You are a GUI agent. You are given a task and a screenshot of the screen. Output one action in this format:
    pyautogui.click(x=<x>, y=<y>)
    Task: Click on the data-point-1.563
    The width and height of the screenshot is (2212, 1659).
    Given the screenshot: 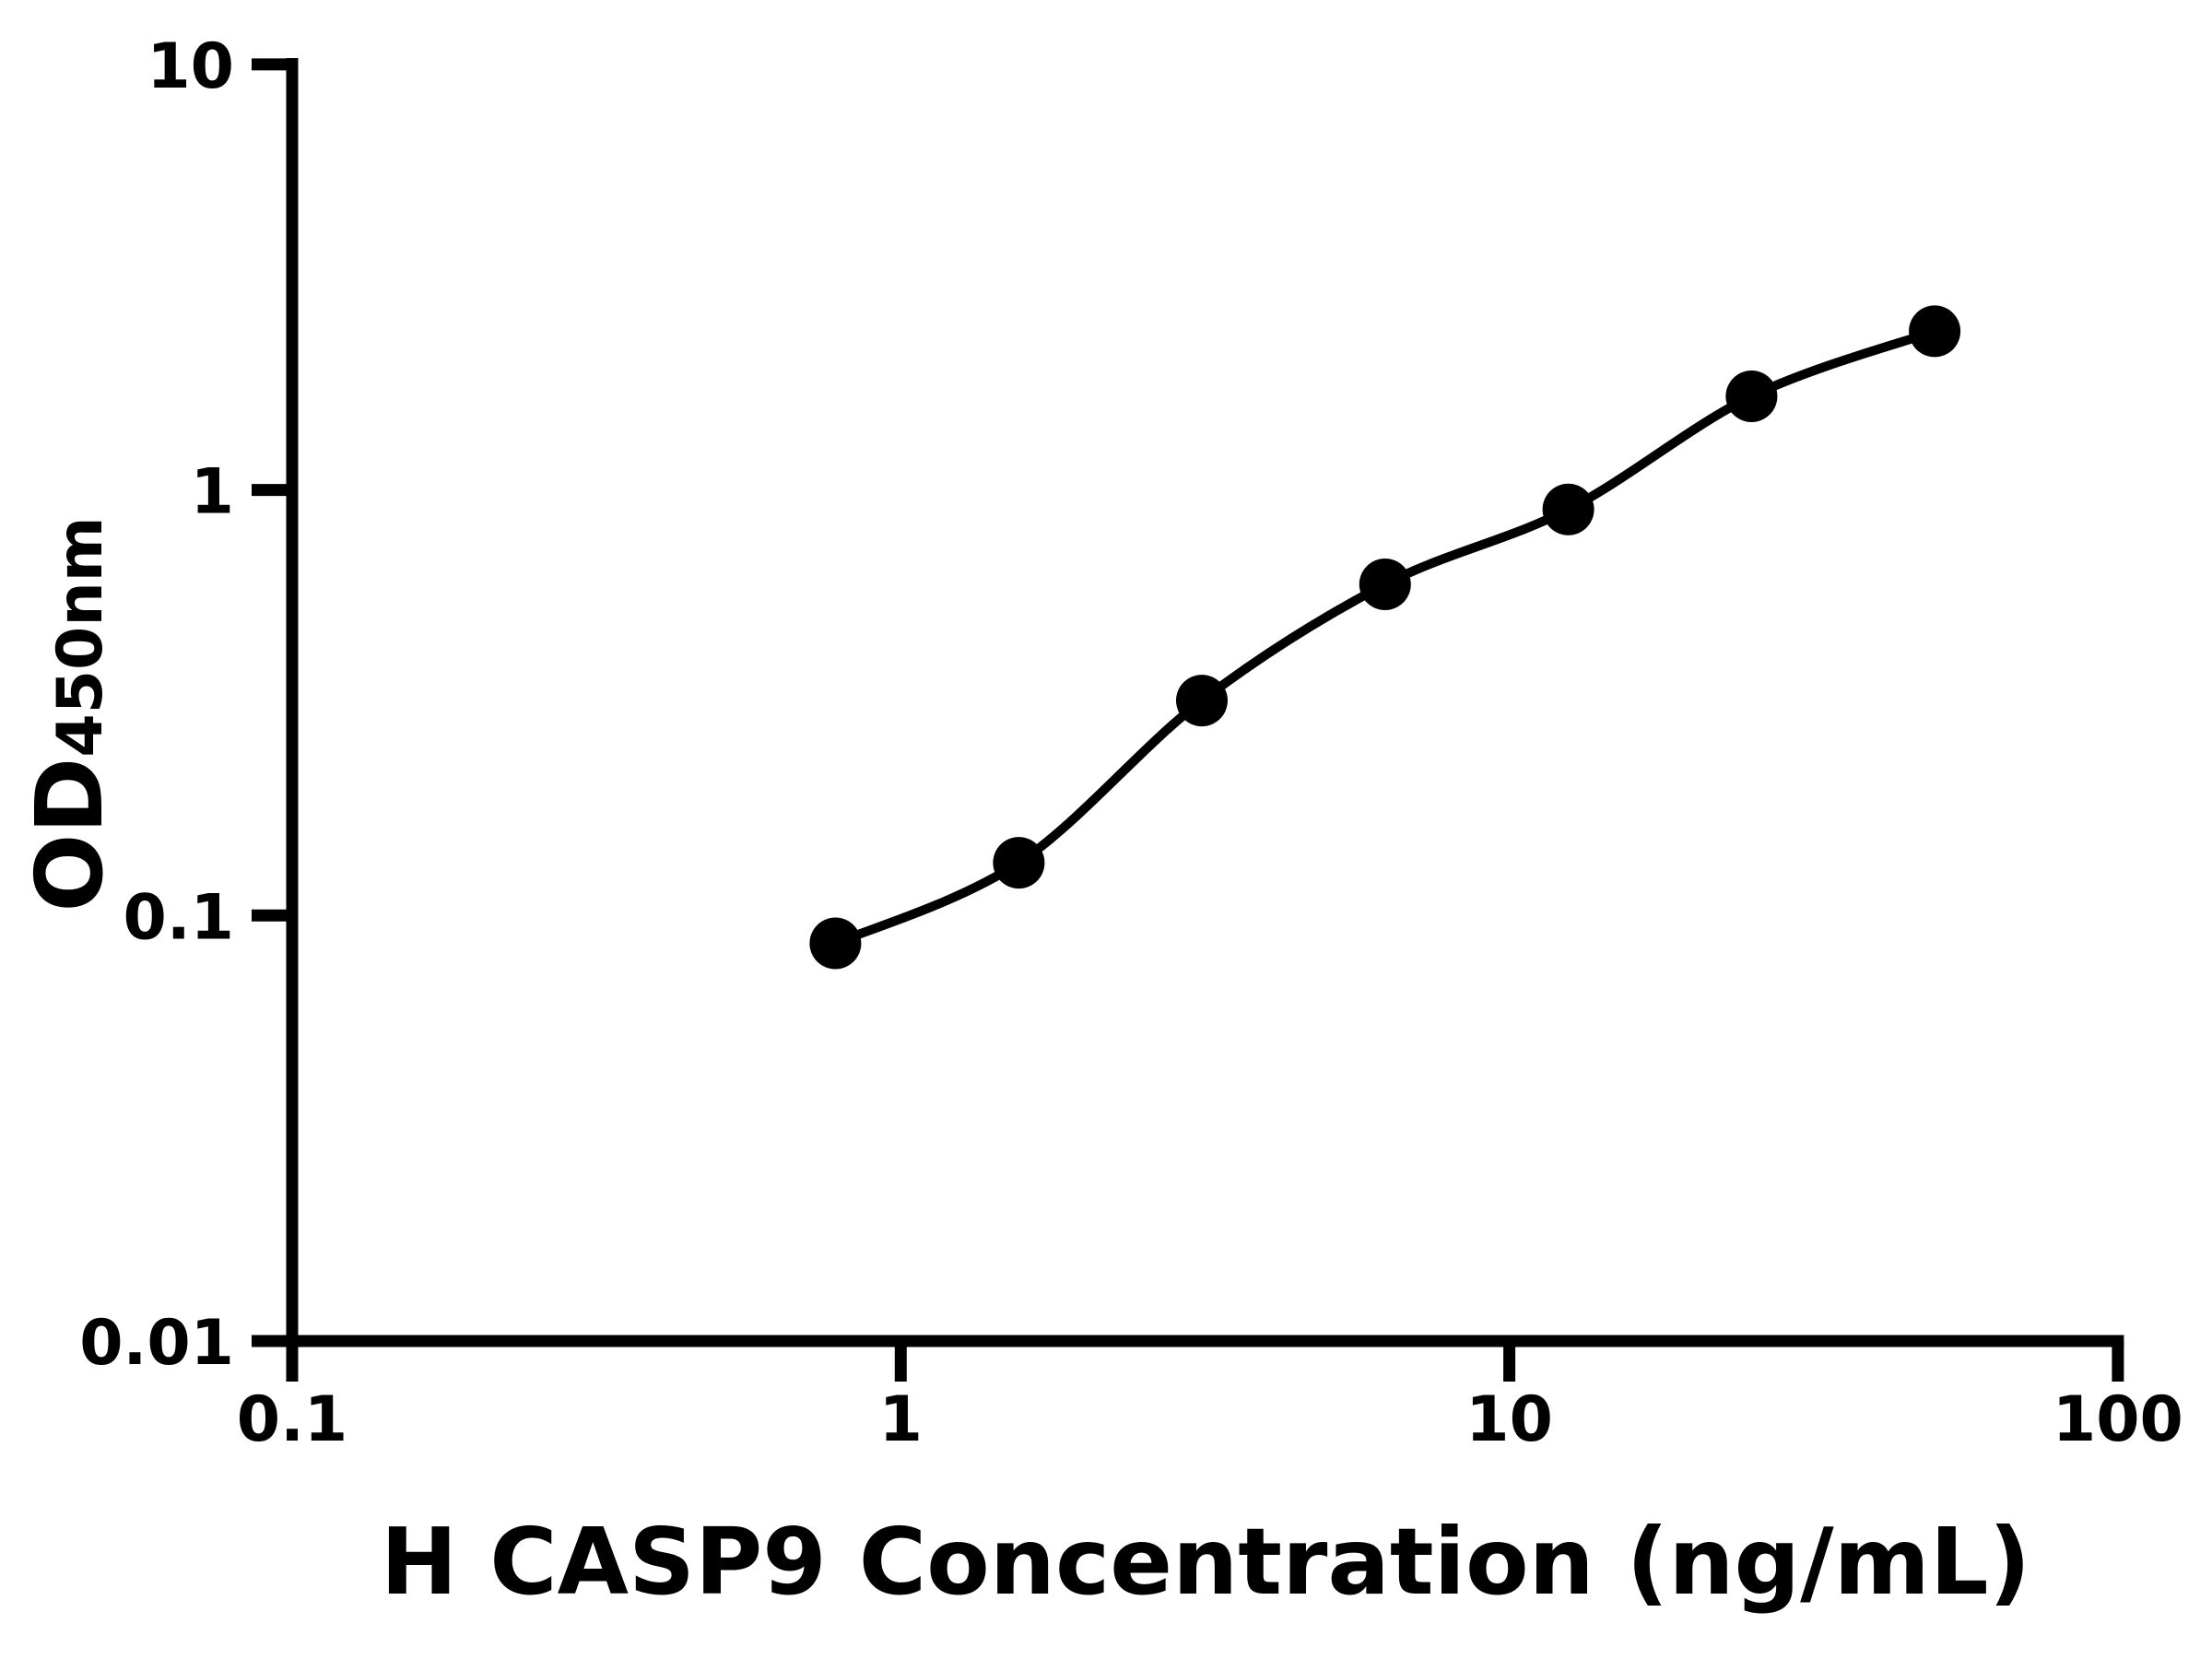 What is the action you would take?
    pyautogui.click(x=1019, y=863)
    